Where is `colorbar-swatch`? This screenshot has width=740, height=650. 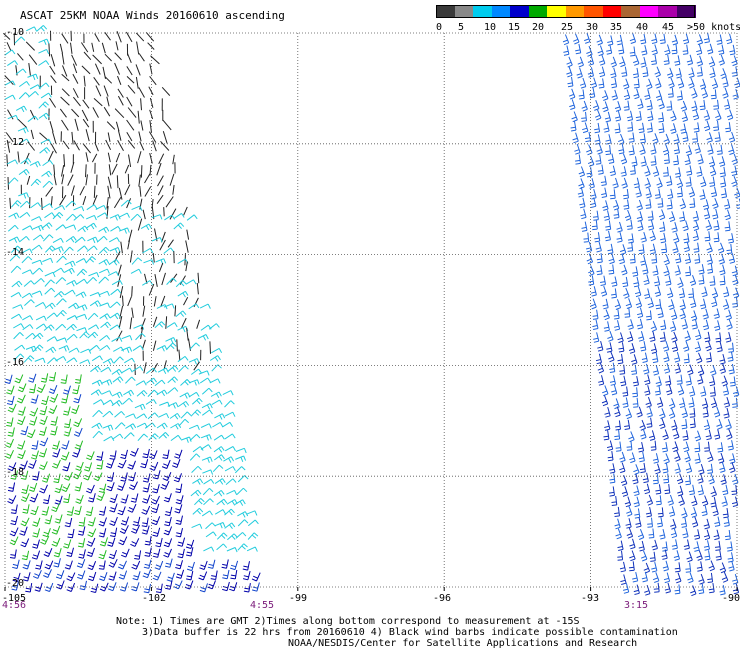 colorbar-swatch is located at coordinates (667, 11).